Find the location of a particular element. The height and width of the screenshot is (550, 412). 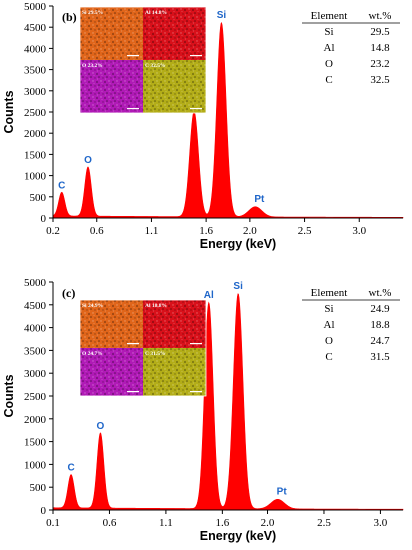

table-cell-wt: 31.5 is located at coordinates (380, 357).